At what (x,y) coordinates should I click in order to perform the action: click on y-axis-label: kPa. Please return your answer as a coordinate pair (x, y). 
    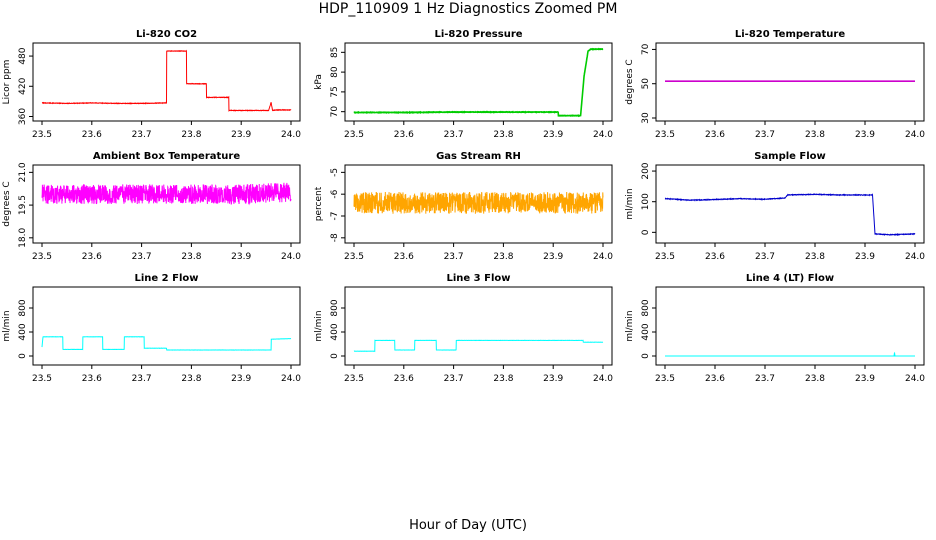
    Looking at the image, I should click on (319, 82).